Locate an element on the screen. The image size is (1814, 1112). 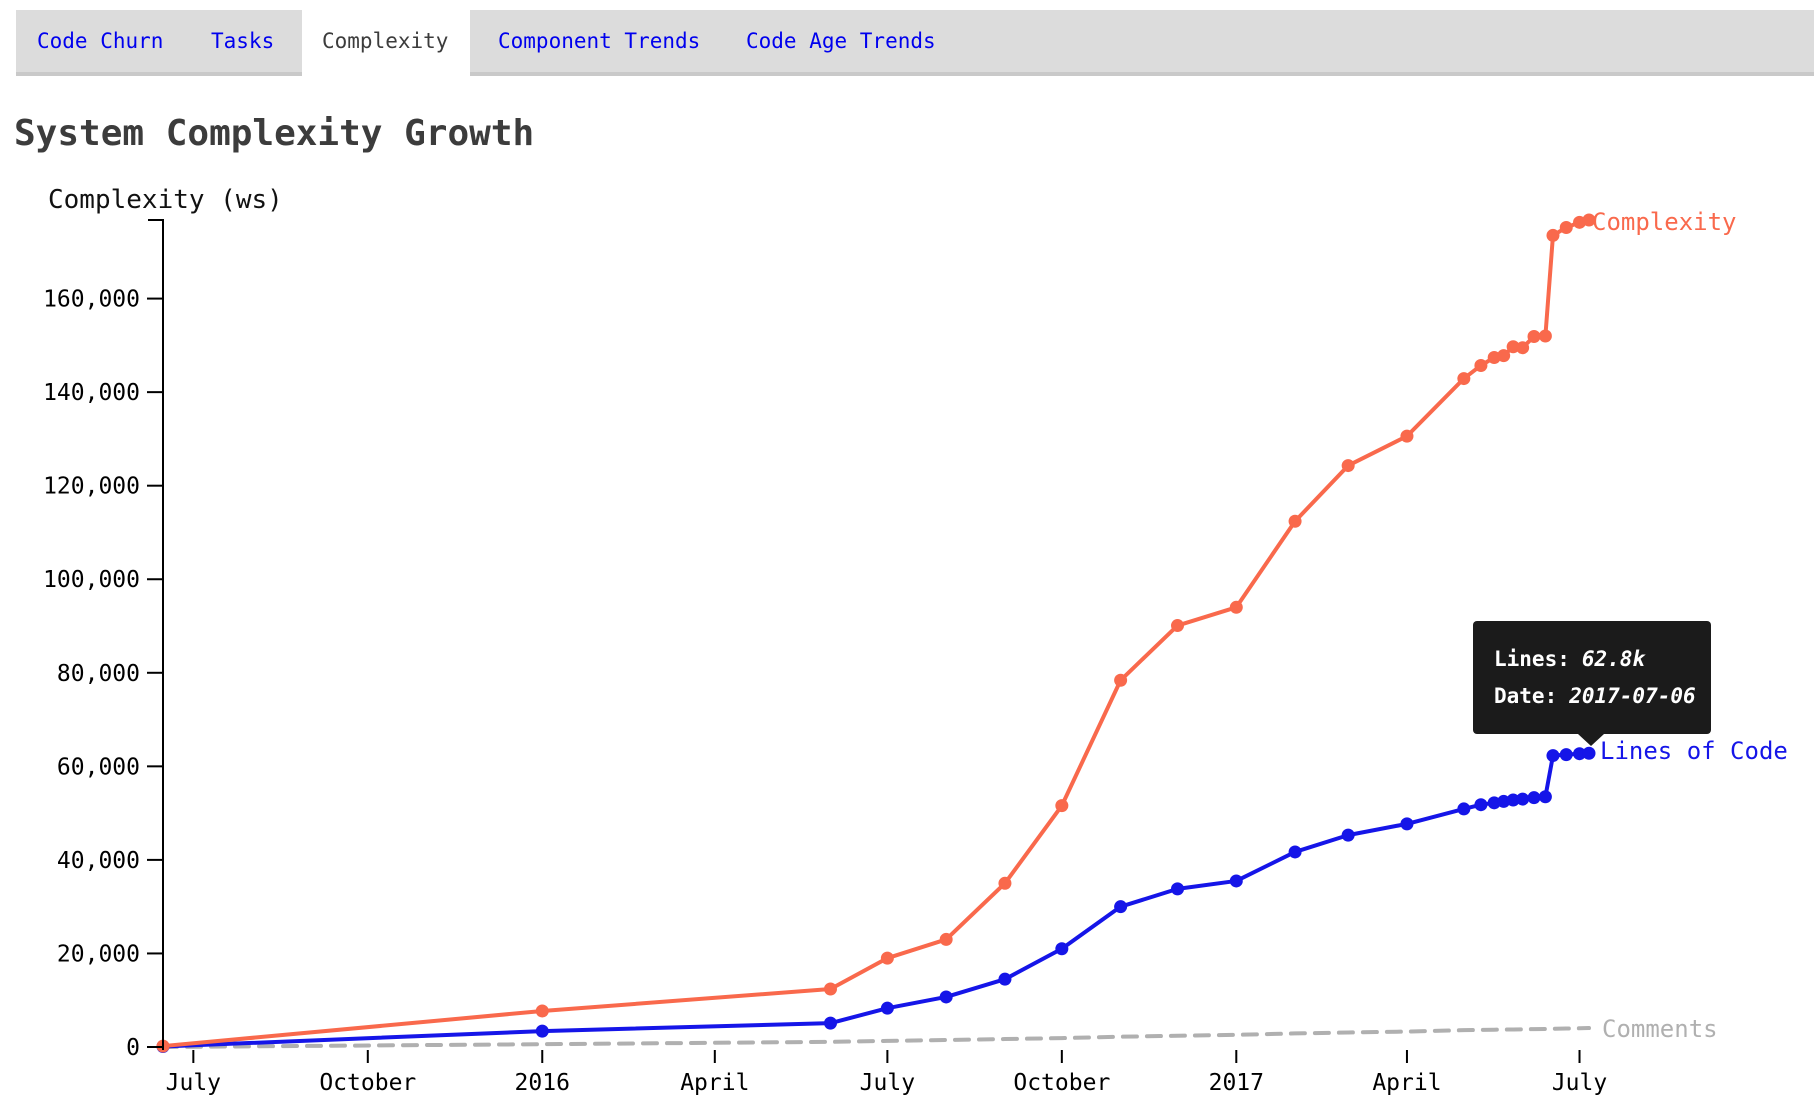
svg-text: 40,000 is located at coordinates (98, 861).